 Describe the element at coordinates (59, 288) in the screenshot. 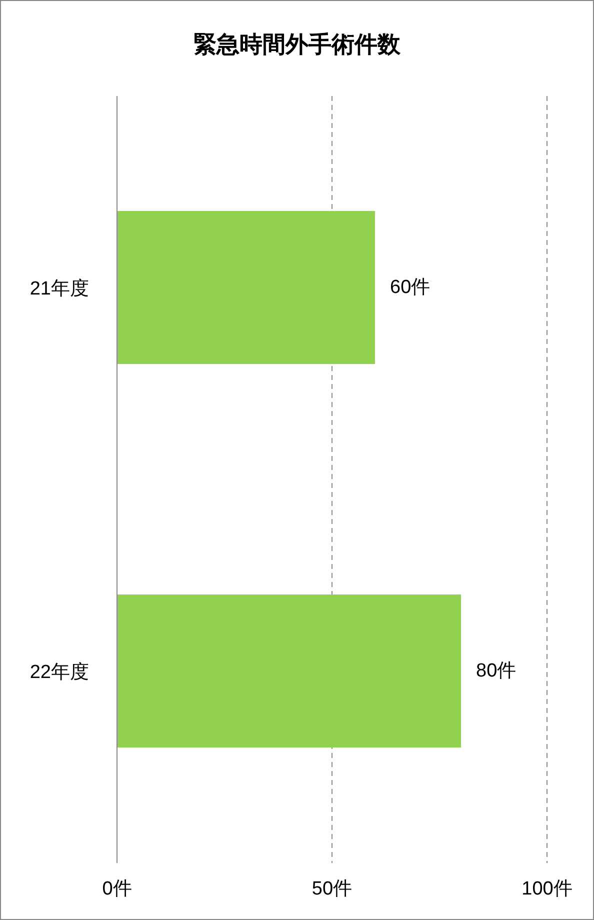

I see `y-tick-label: 21年度` at that location.